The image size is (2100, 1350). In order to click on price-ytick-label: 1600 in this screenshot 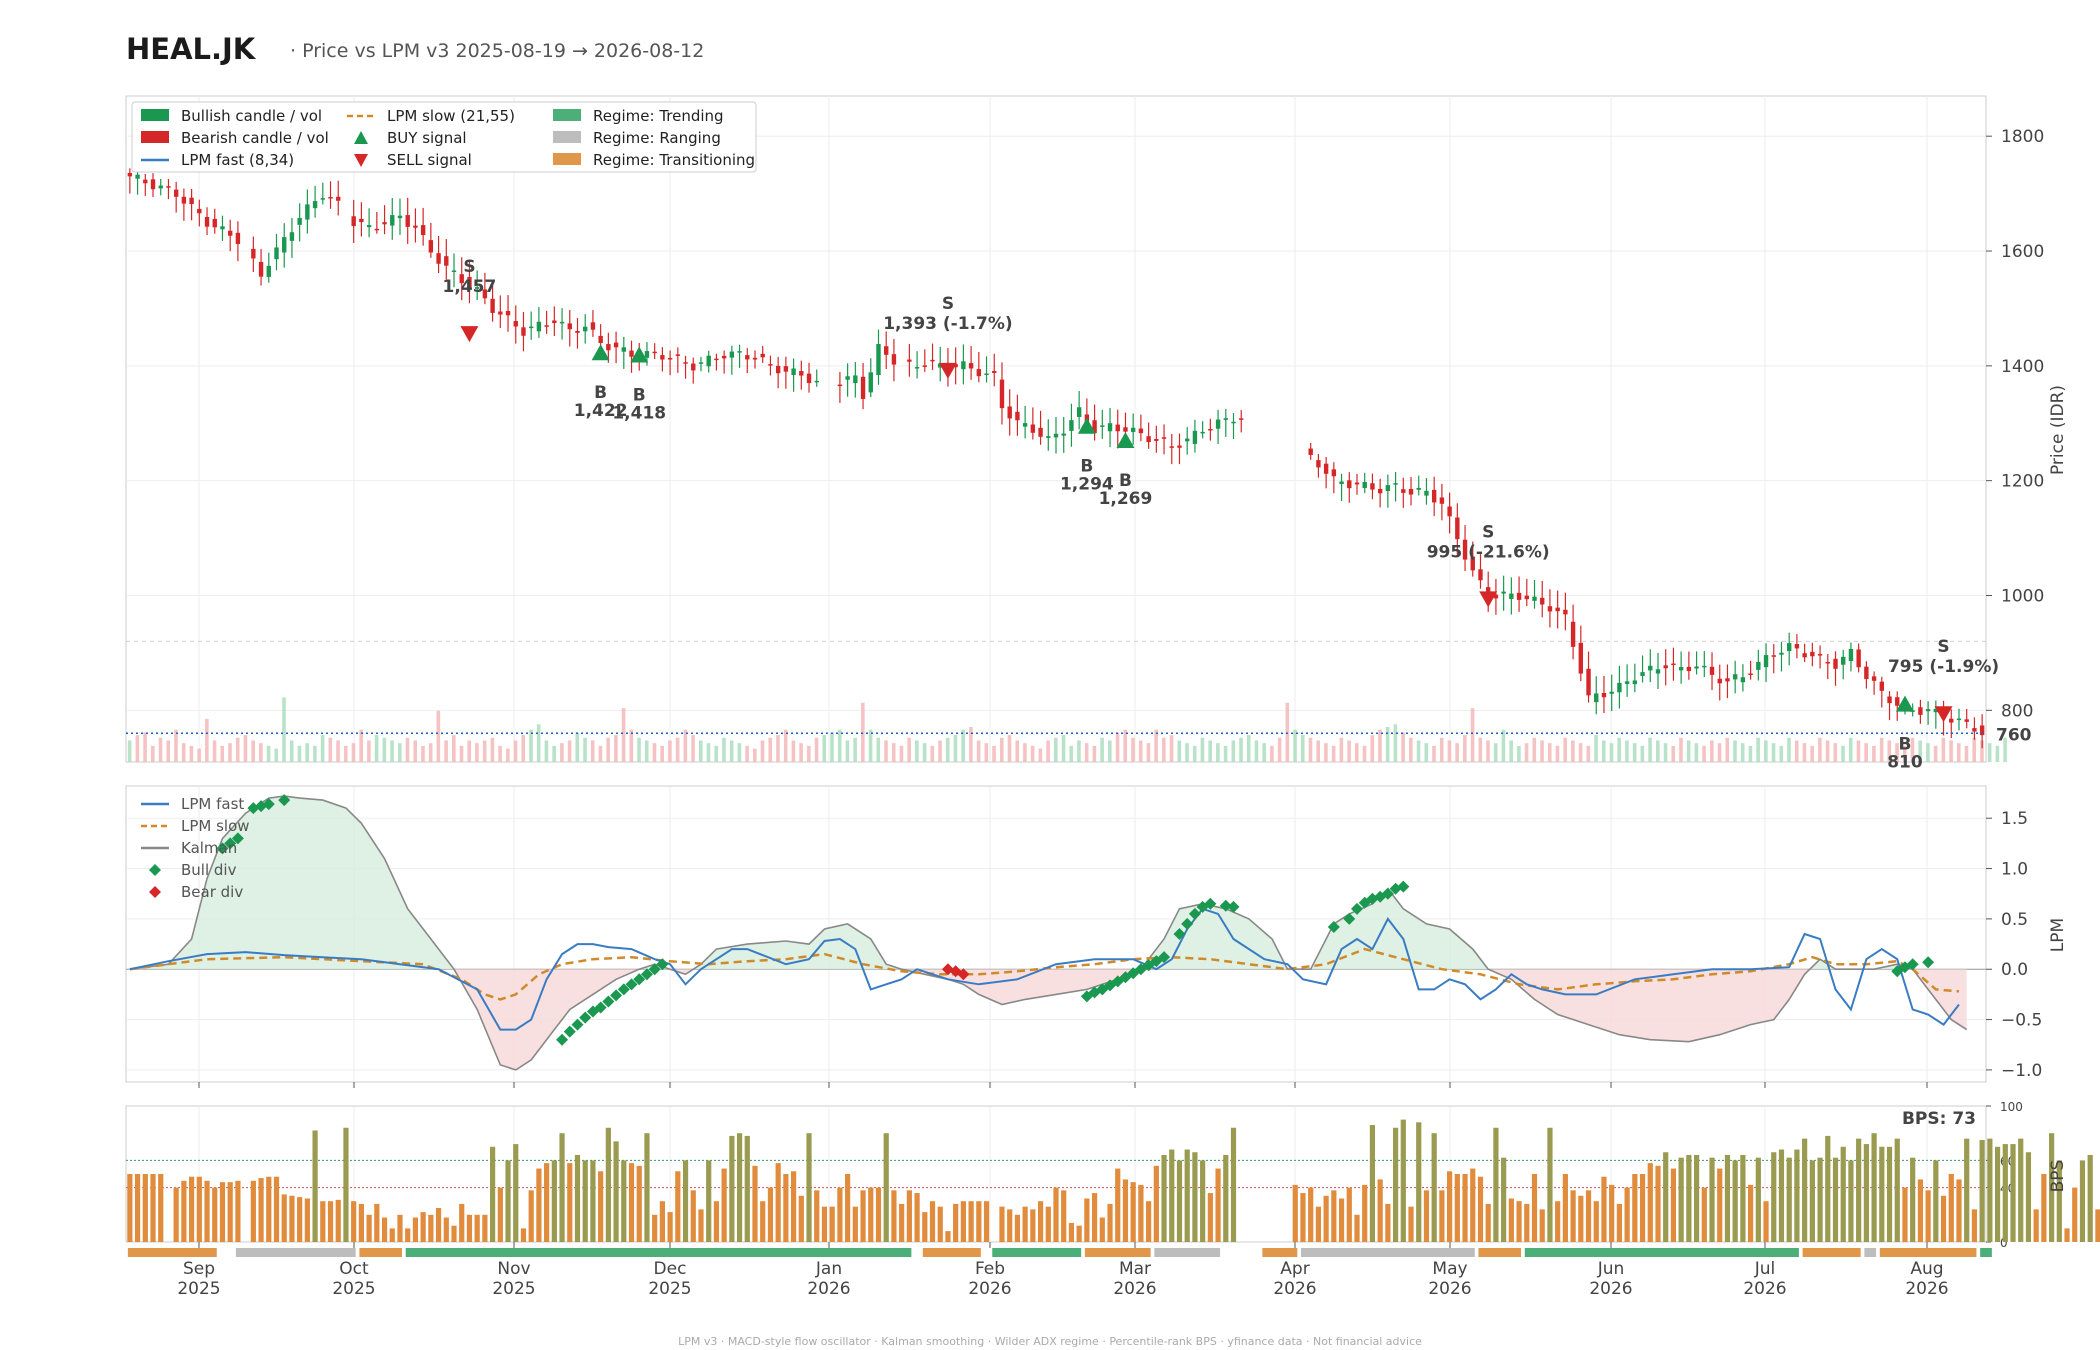, I will do `click(2022, 252)`.